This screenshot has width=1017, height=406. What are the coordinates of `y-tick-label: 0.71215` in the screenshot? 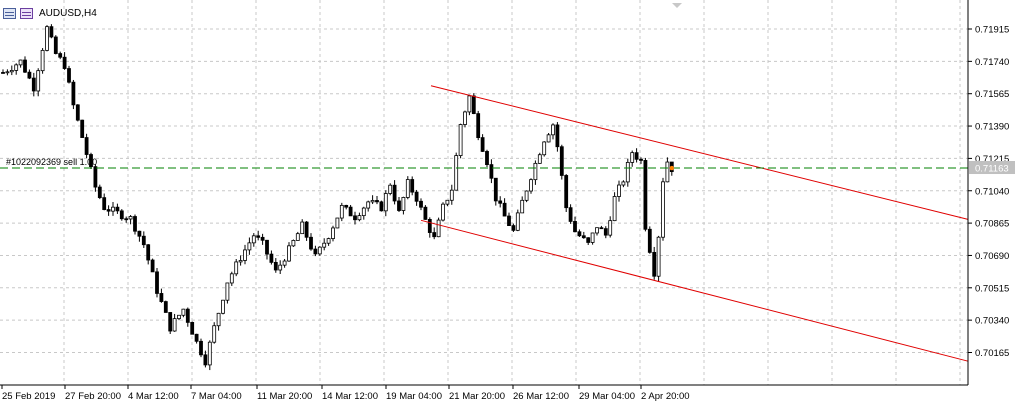 It's located at (992, 159).